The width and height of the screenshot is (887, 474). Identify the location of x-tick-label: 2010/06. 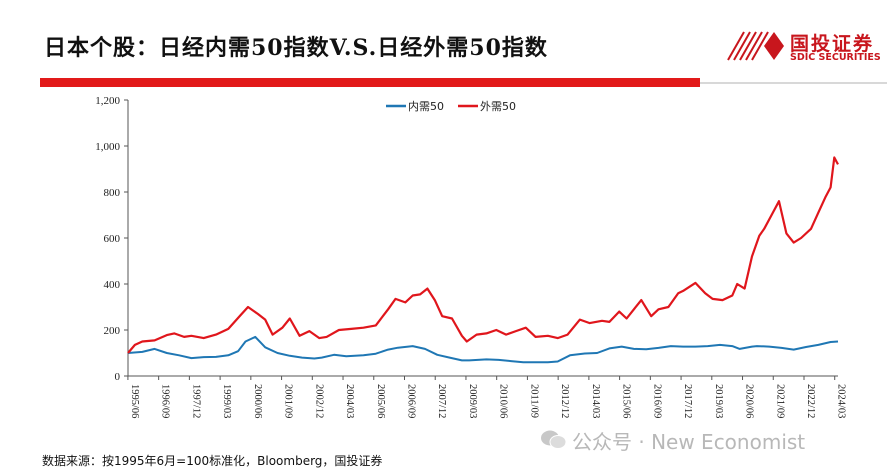
(503, 401).